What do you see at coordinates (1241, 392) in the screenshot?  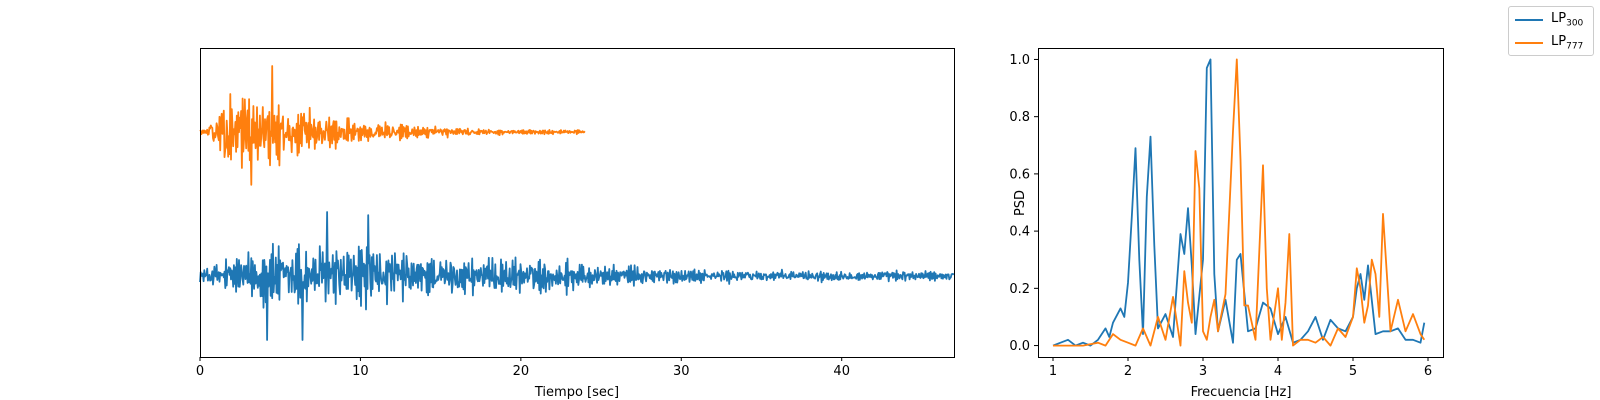 I see `frequency-axis-label: Frecuencia [Hz]` at bounding box center [1241, 392].